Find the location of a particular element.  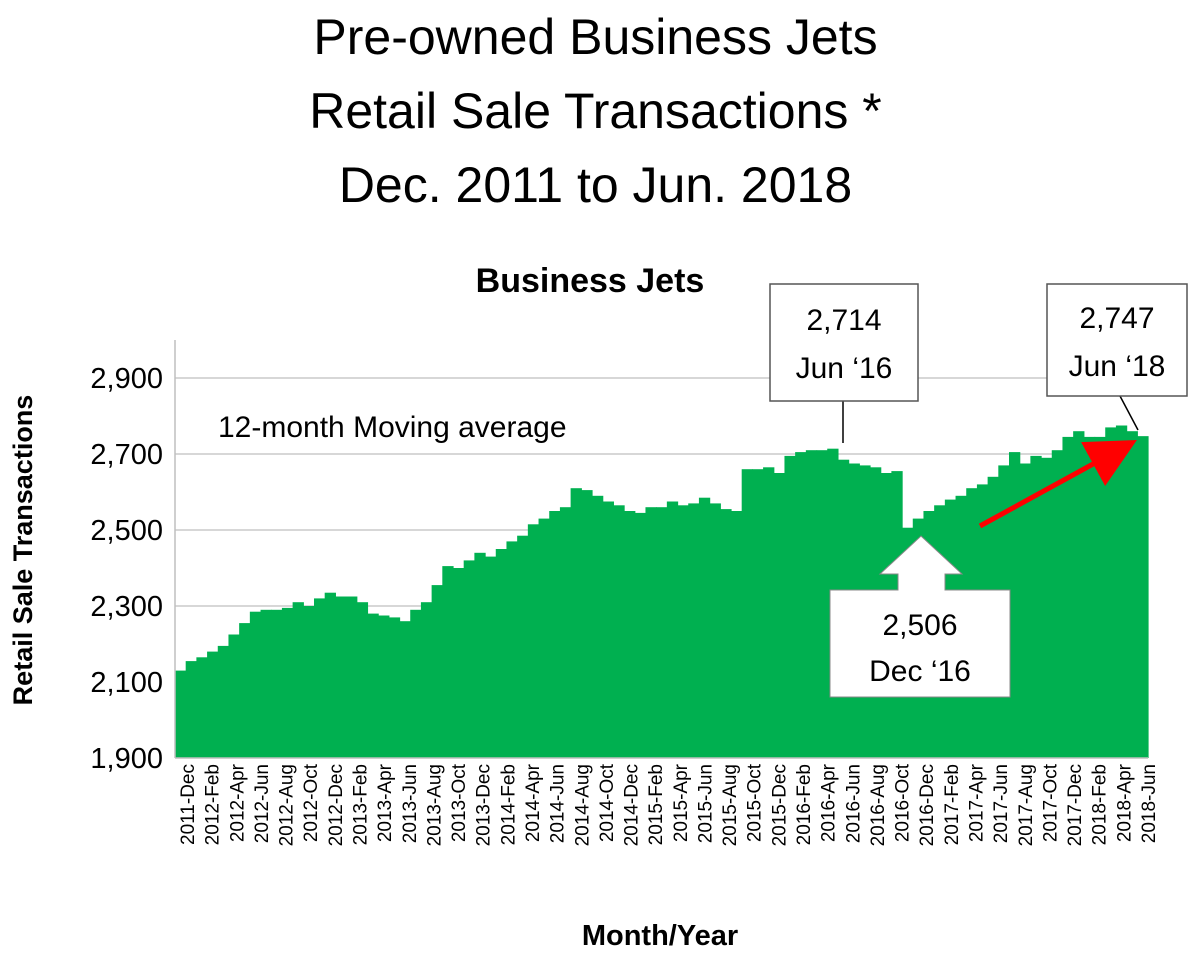

callout-dec-16-value: 2,506 is located at coordinates (919, 625).